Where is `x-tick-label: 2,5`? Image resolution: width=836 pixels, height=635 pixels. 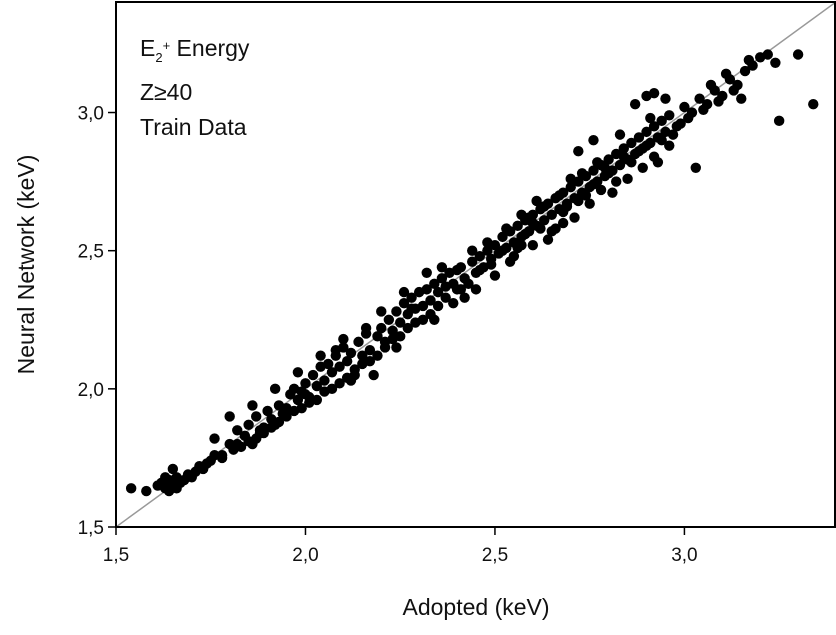
x-tick-label: 2,5 is located at coordinates (495, 555).